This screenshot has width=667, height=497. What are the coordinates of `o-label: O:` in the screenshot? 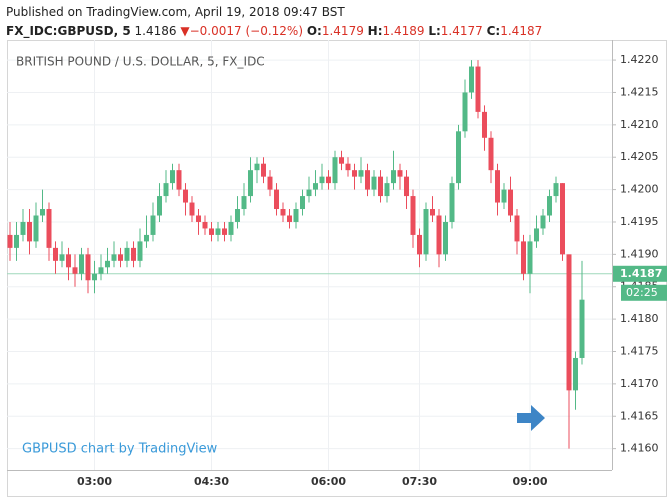 It's located at (314, 31).